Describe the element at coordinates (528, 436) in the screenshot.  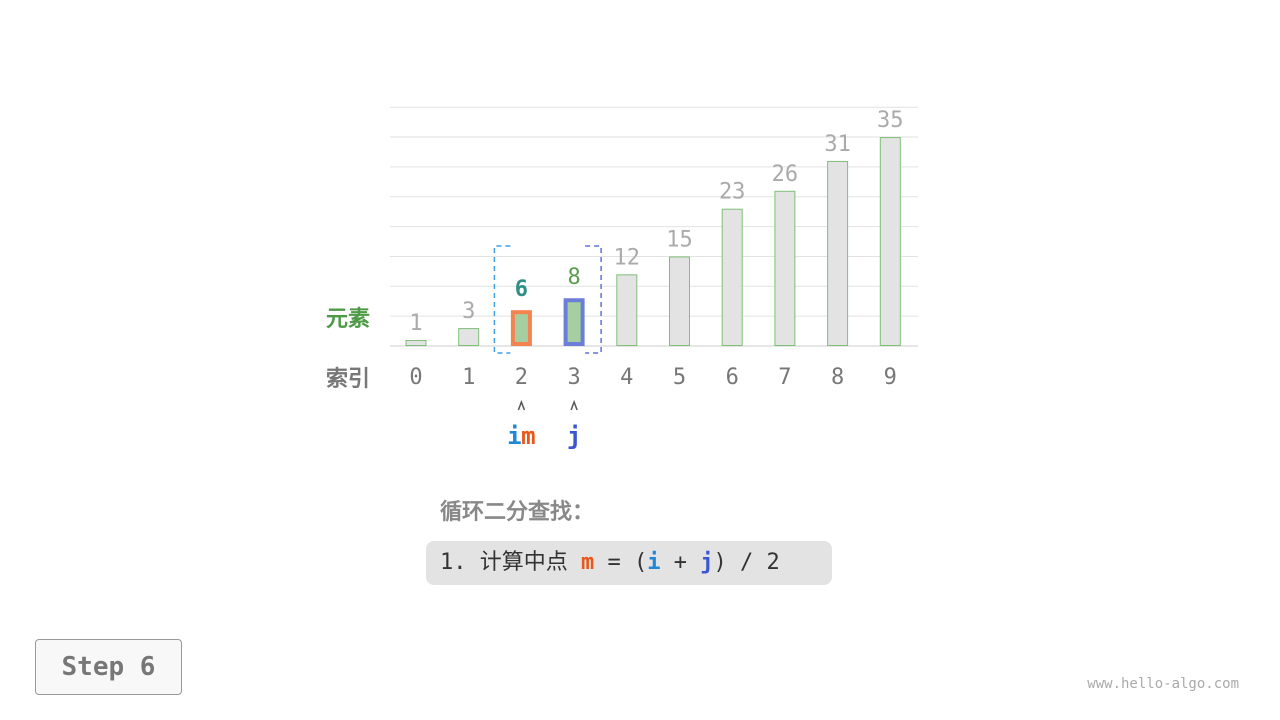
I see `pointer-m: m` at that location.